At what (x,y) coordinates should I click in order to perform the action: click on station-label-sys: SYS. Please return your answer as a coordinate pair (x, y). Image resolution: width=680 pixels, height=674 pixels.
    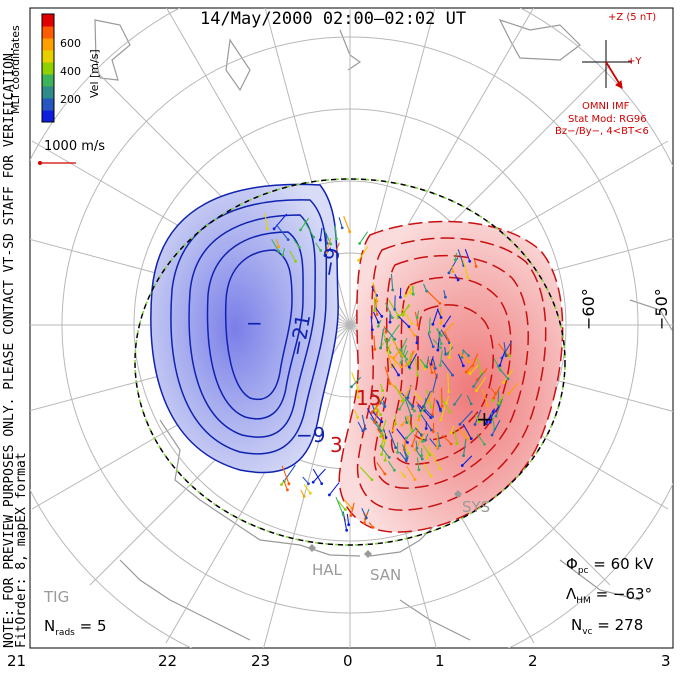
    Looking at the image, I should click on (476, 507).